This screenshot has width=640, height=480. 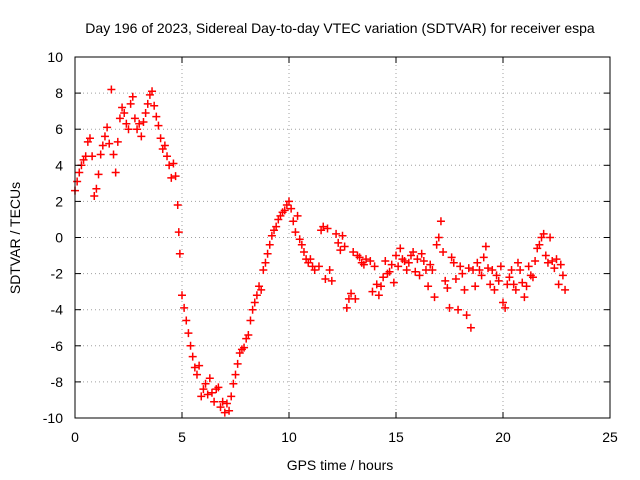 What do you see at coordinates (59, 238) in the screenshot?
I see `y-tick-label: 0` at bounding box center [59, 238].